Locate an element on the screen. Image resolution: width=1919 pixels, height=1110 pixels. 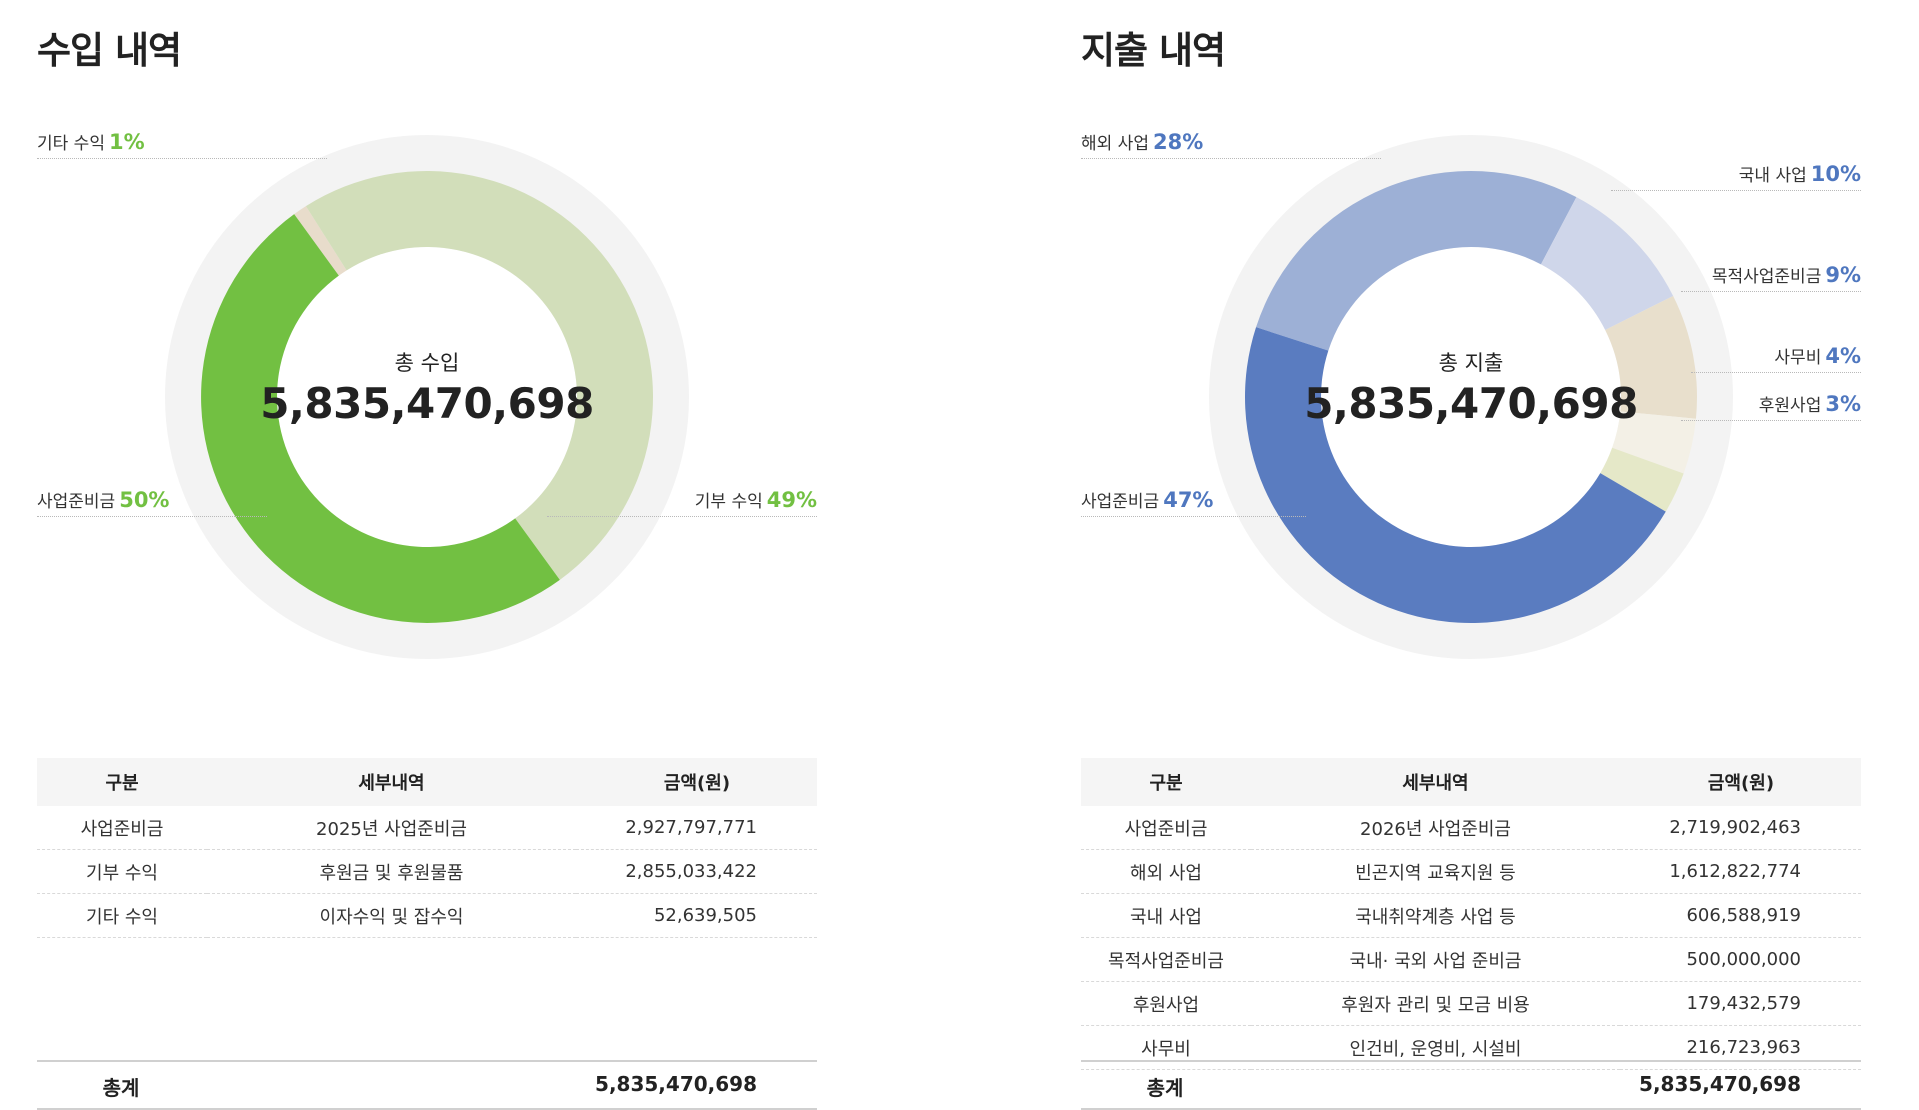
income-callout-donation: 기부 수익 49% is located at coordinates (682, 502).